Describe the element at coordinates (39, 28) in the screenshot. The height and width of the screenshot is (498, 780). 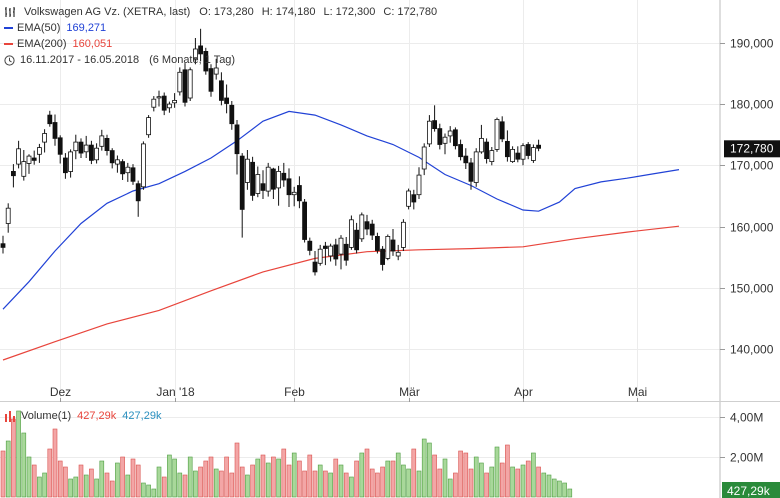
I see `ema50-name: EMA(50)` at that location.